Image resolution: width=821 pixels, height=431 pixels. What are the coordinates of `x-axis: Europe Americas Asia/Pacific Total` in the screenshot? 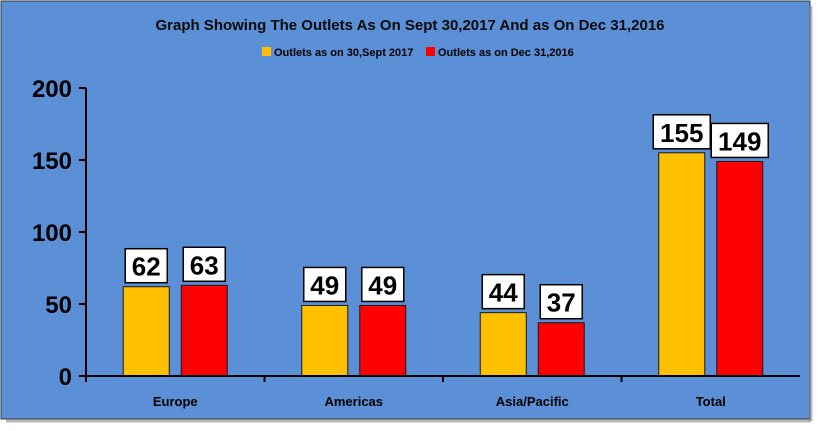 It's located at (442, 392).